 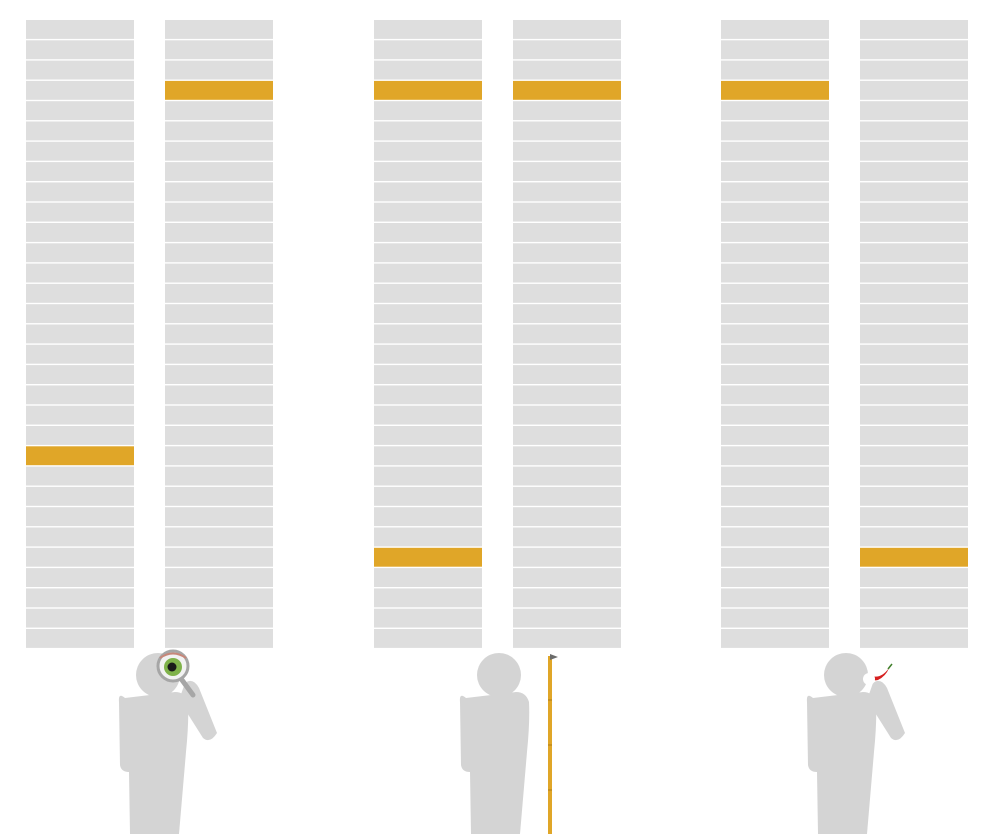 I want to click on person-head, so click(x=846, y=675).